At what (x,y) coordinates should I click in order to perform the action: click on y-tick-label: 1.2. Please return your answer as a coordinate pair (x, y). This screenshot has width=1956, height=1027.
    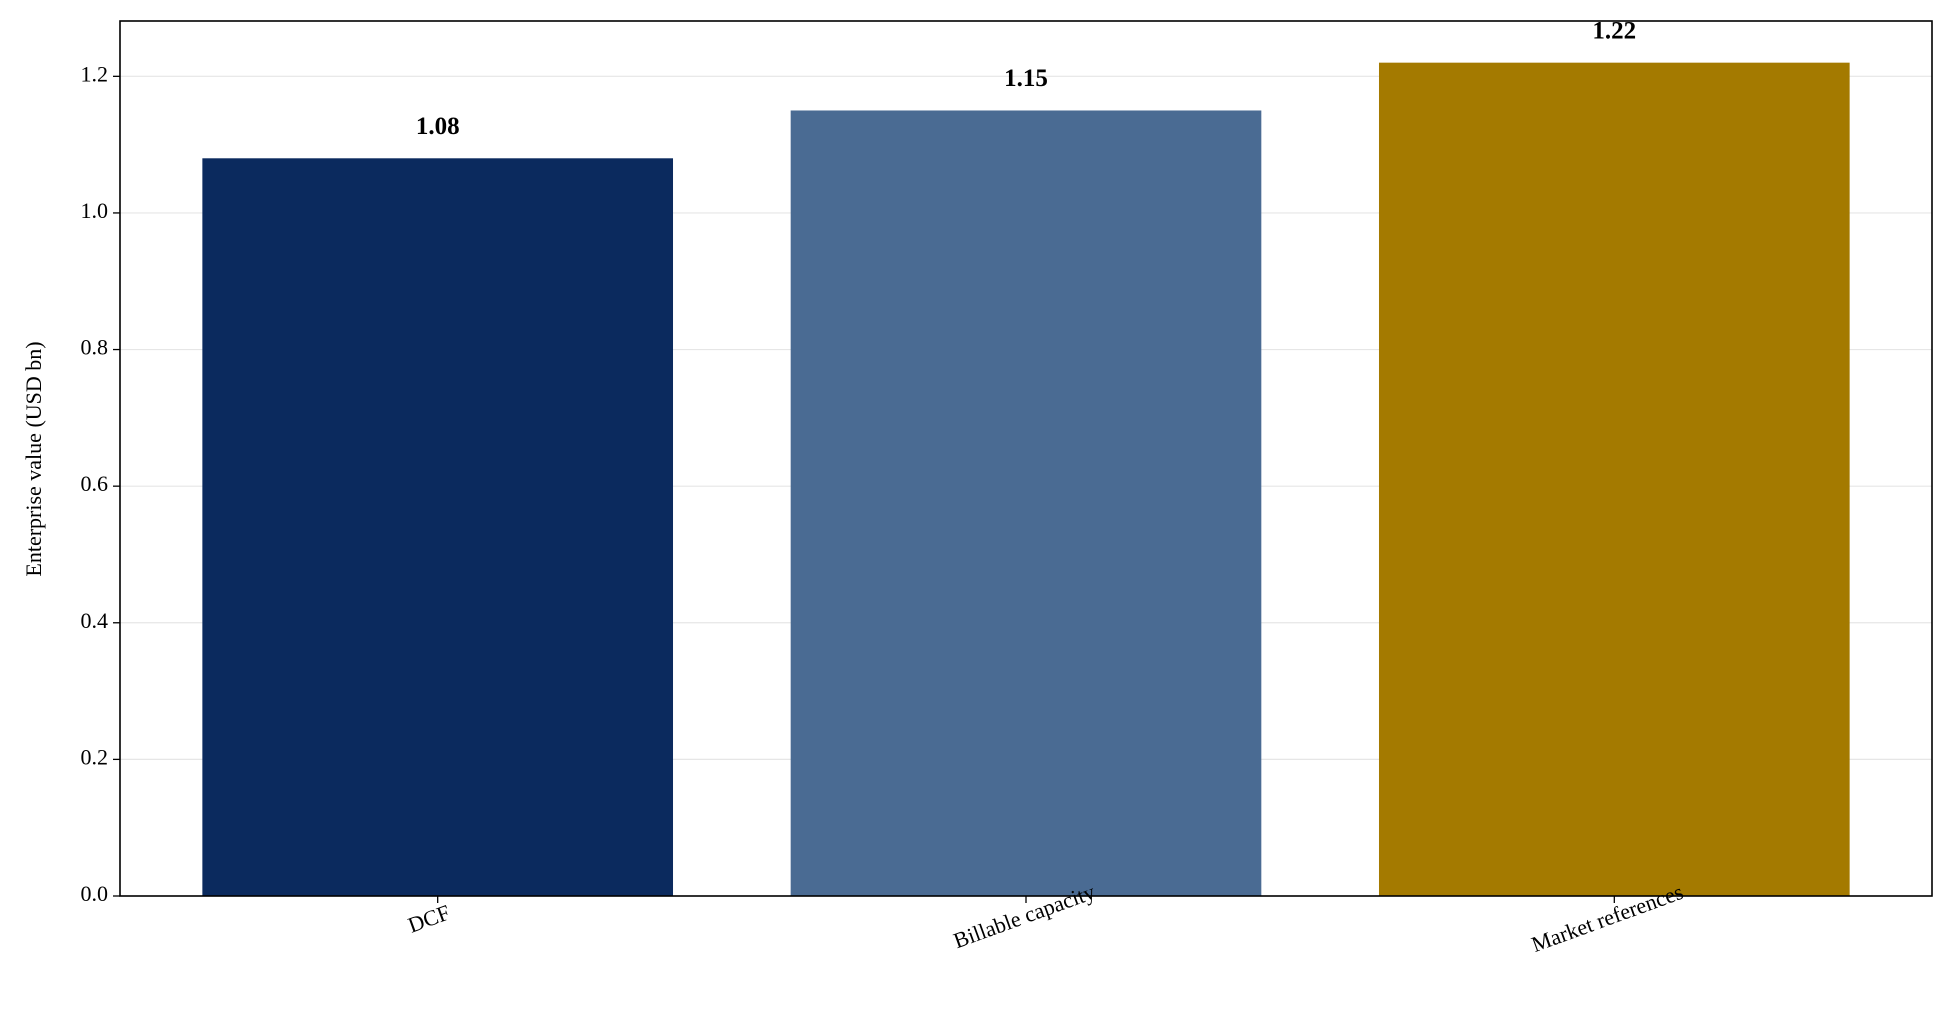
    Looking at the image, I should click on (95, 73).